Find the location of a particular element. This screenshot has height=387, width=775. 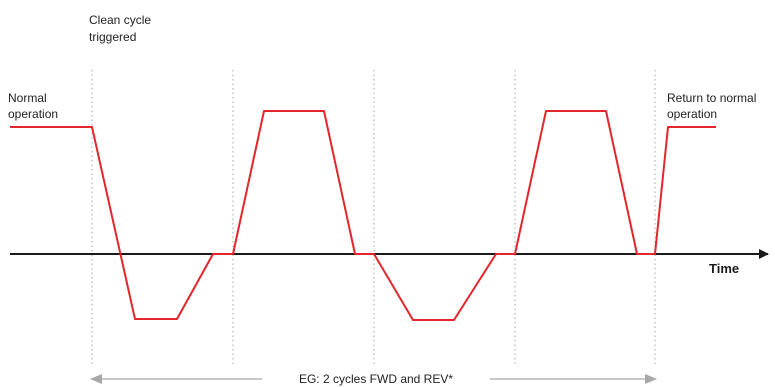

clean-cycle-label-line2: triggered is located at coordinates (112, 37).